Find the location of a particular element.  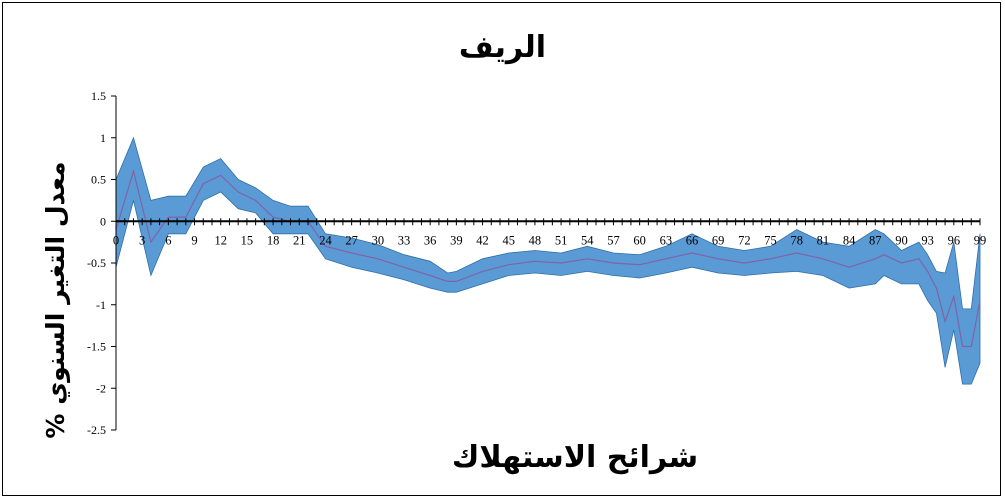

x-tick-label: 48 is located at coordinates (535, 240).